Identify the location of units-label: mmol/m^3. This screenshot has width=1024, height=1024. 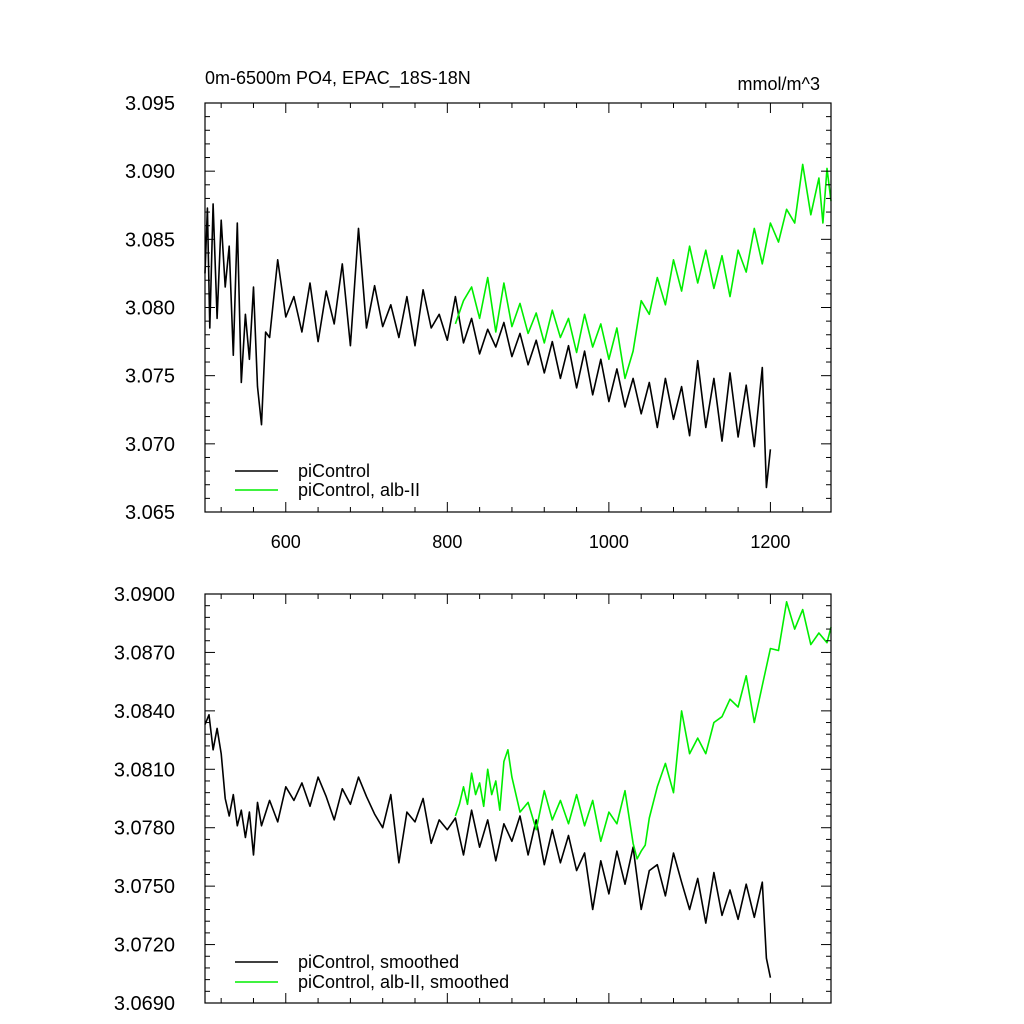
(779, 84).